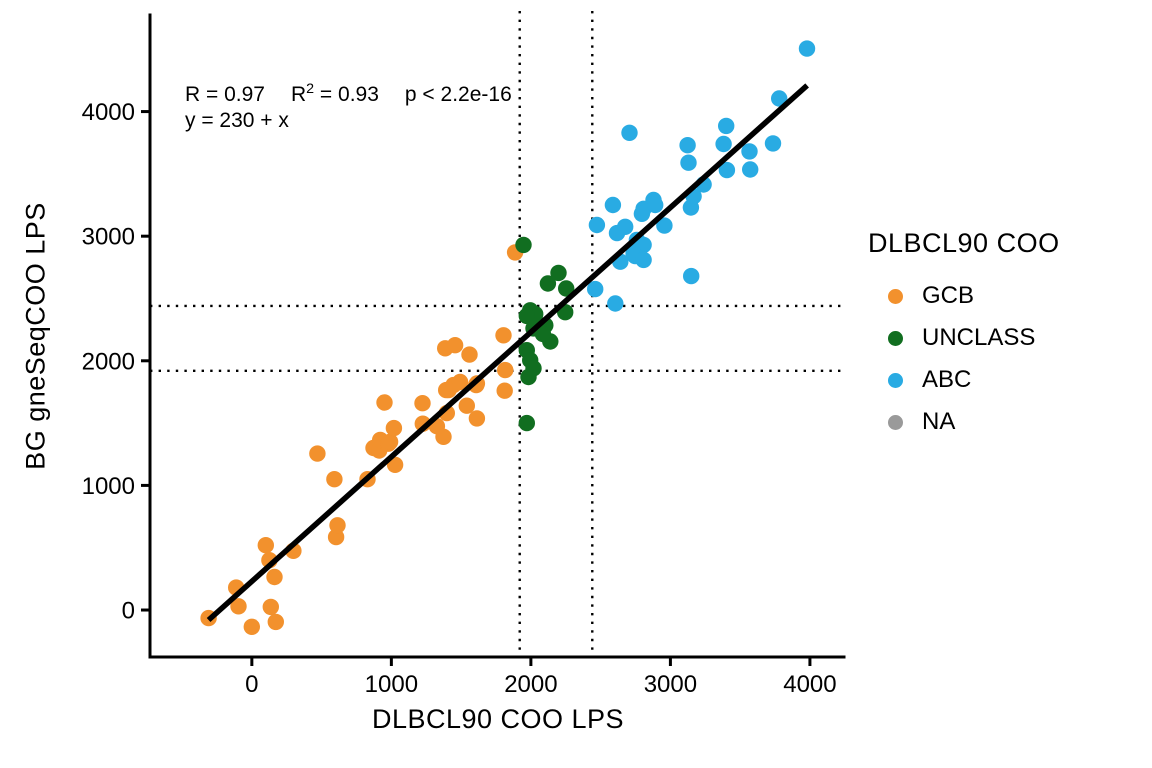 Image resolution: width=1152 pixels, height=768 pixels. Describe the element at coordinates (225, 94) in the screenshot. I see `stat-r: R = 0.97` at that location.